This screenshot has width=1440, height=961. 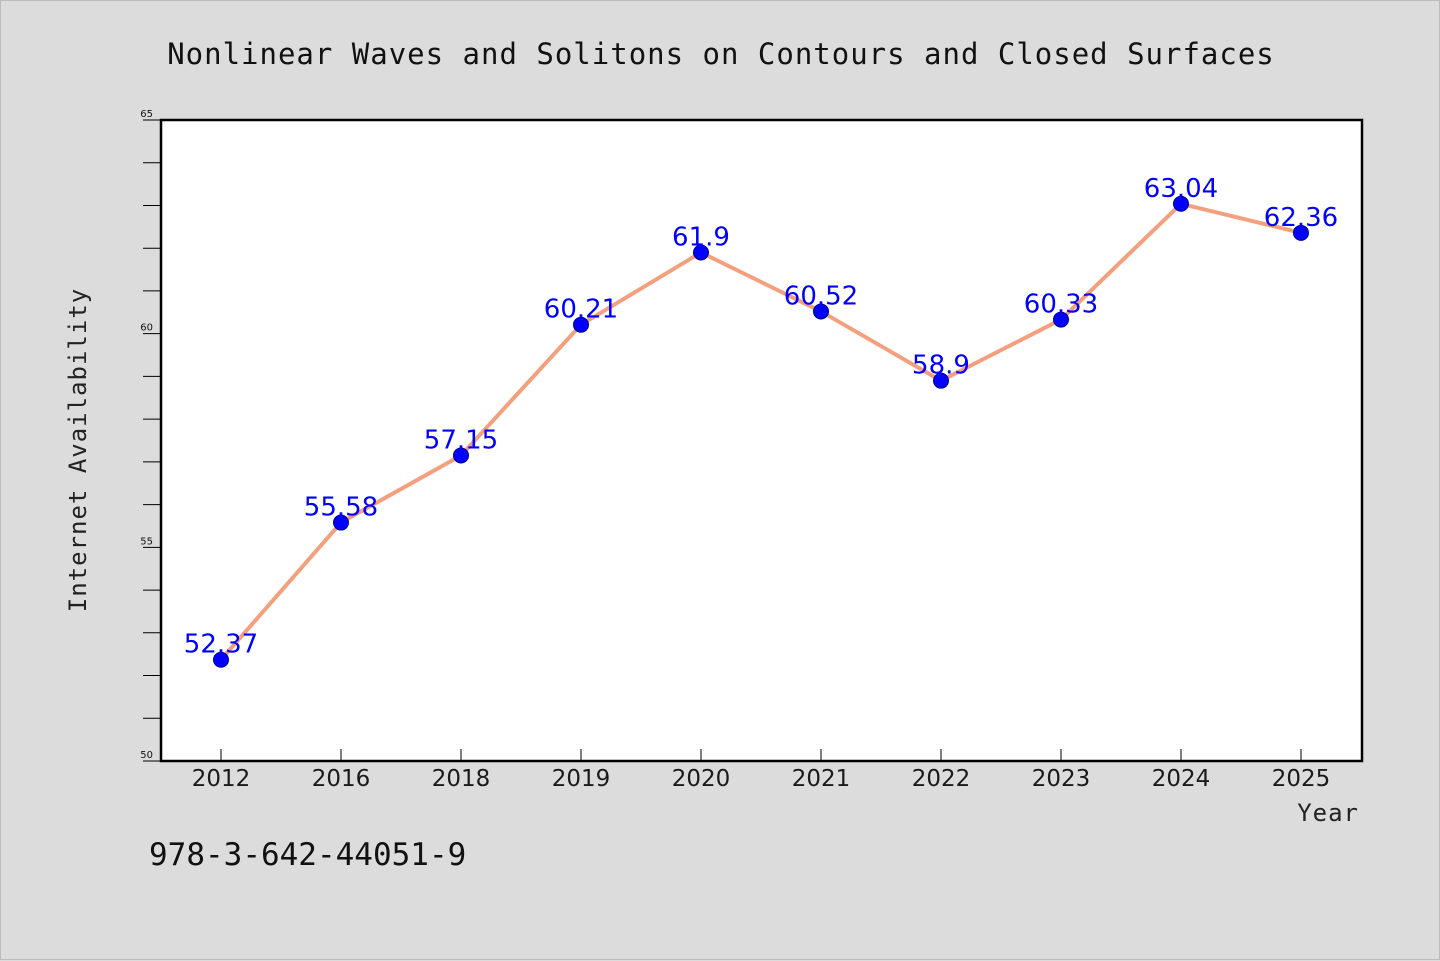 I want to click on y-tick-label: 65, so click(x=146, y=114).